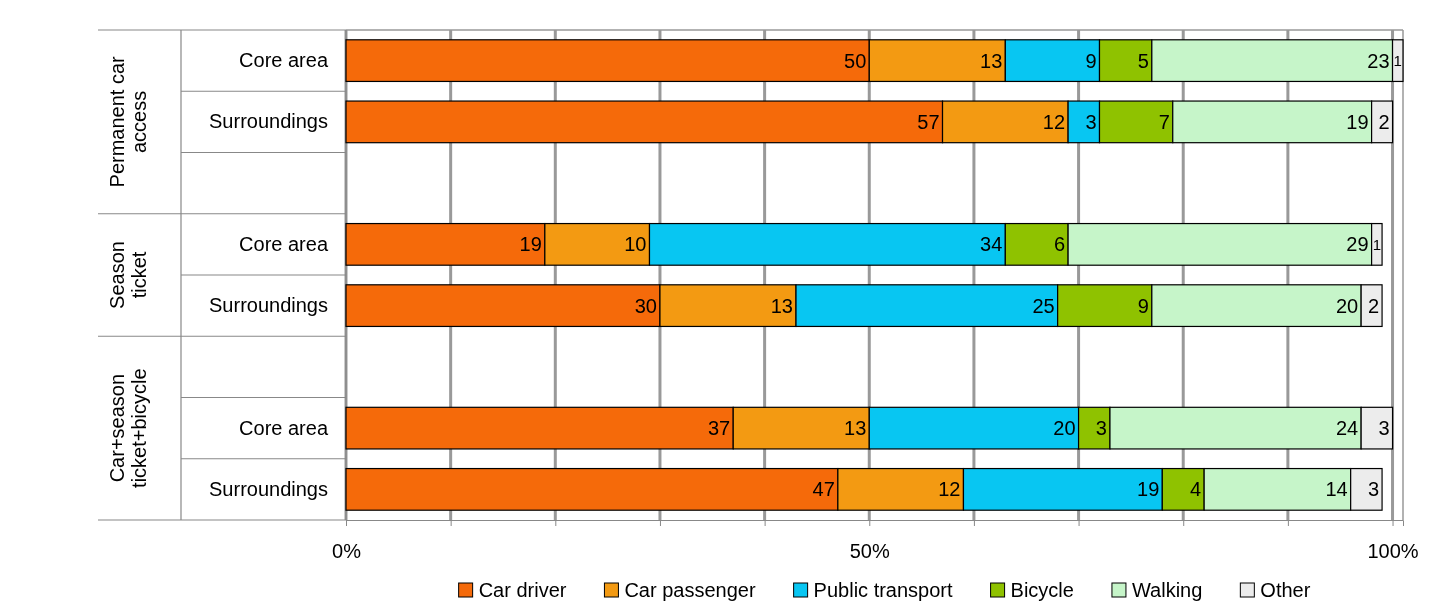 Image resolution: width=1434 pixels, height=605 pixels. Describe the element at coordinates (635, 244) in the screenshot. I see `data-label: 10` at that location.